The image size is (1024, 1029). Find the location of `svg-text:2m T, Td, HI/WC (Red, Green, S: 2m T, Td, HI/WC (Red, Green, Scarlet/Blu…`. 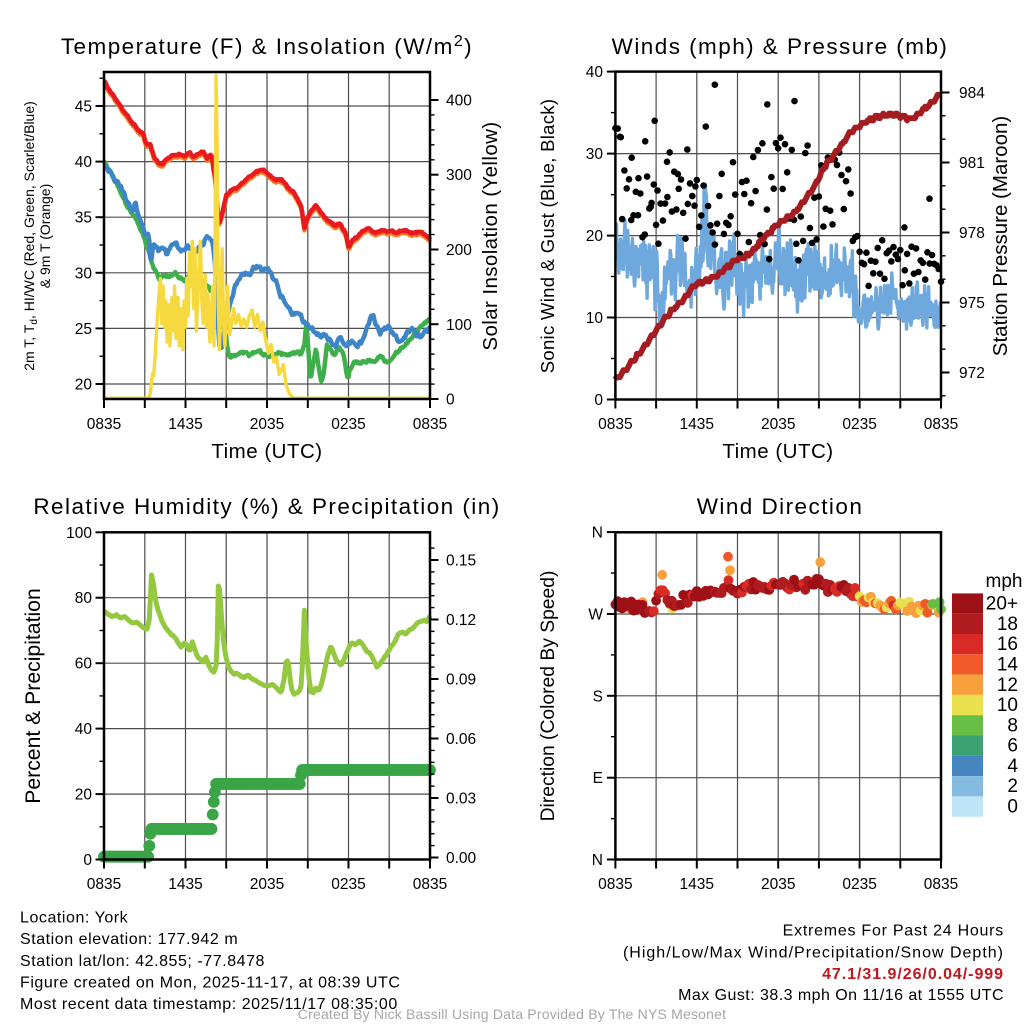

svg-text:2m T, Td, HI/WC (Red, Green, S: 2m T, Td, HI/WC (Red, Green, Scarlet/Blu… is located at coordinates (30, 236).